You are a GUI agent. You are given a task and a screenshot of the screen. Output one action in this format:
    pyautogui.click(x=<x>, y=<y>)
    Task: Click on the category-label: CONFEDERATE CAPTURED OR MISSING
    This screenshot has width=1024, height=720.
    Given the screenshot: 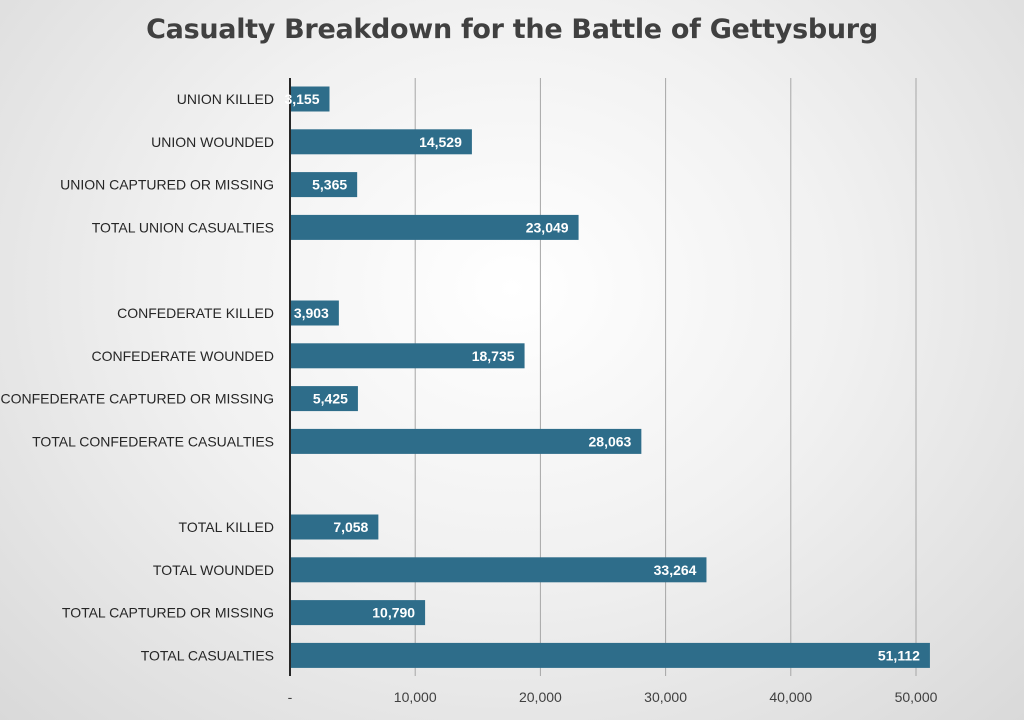 What is the action you would take?
    pyautogui.click(x=137, y=399)
    